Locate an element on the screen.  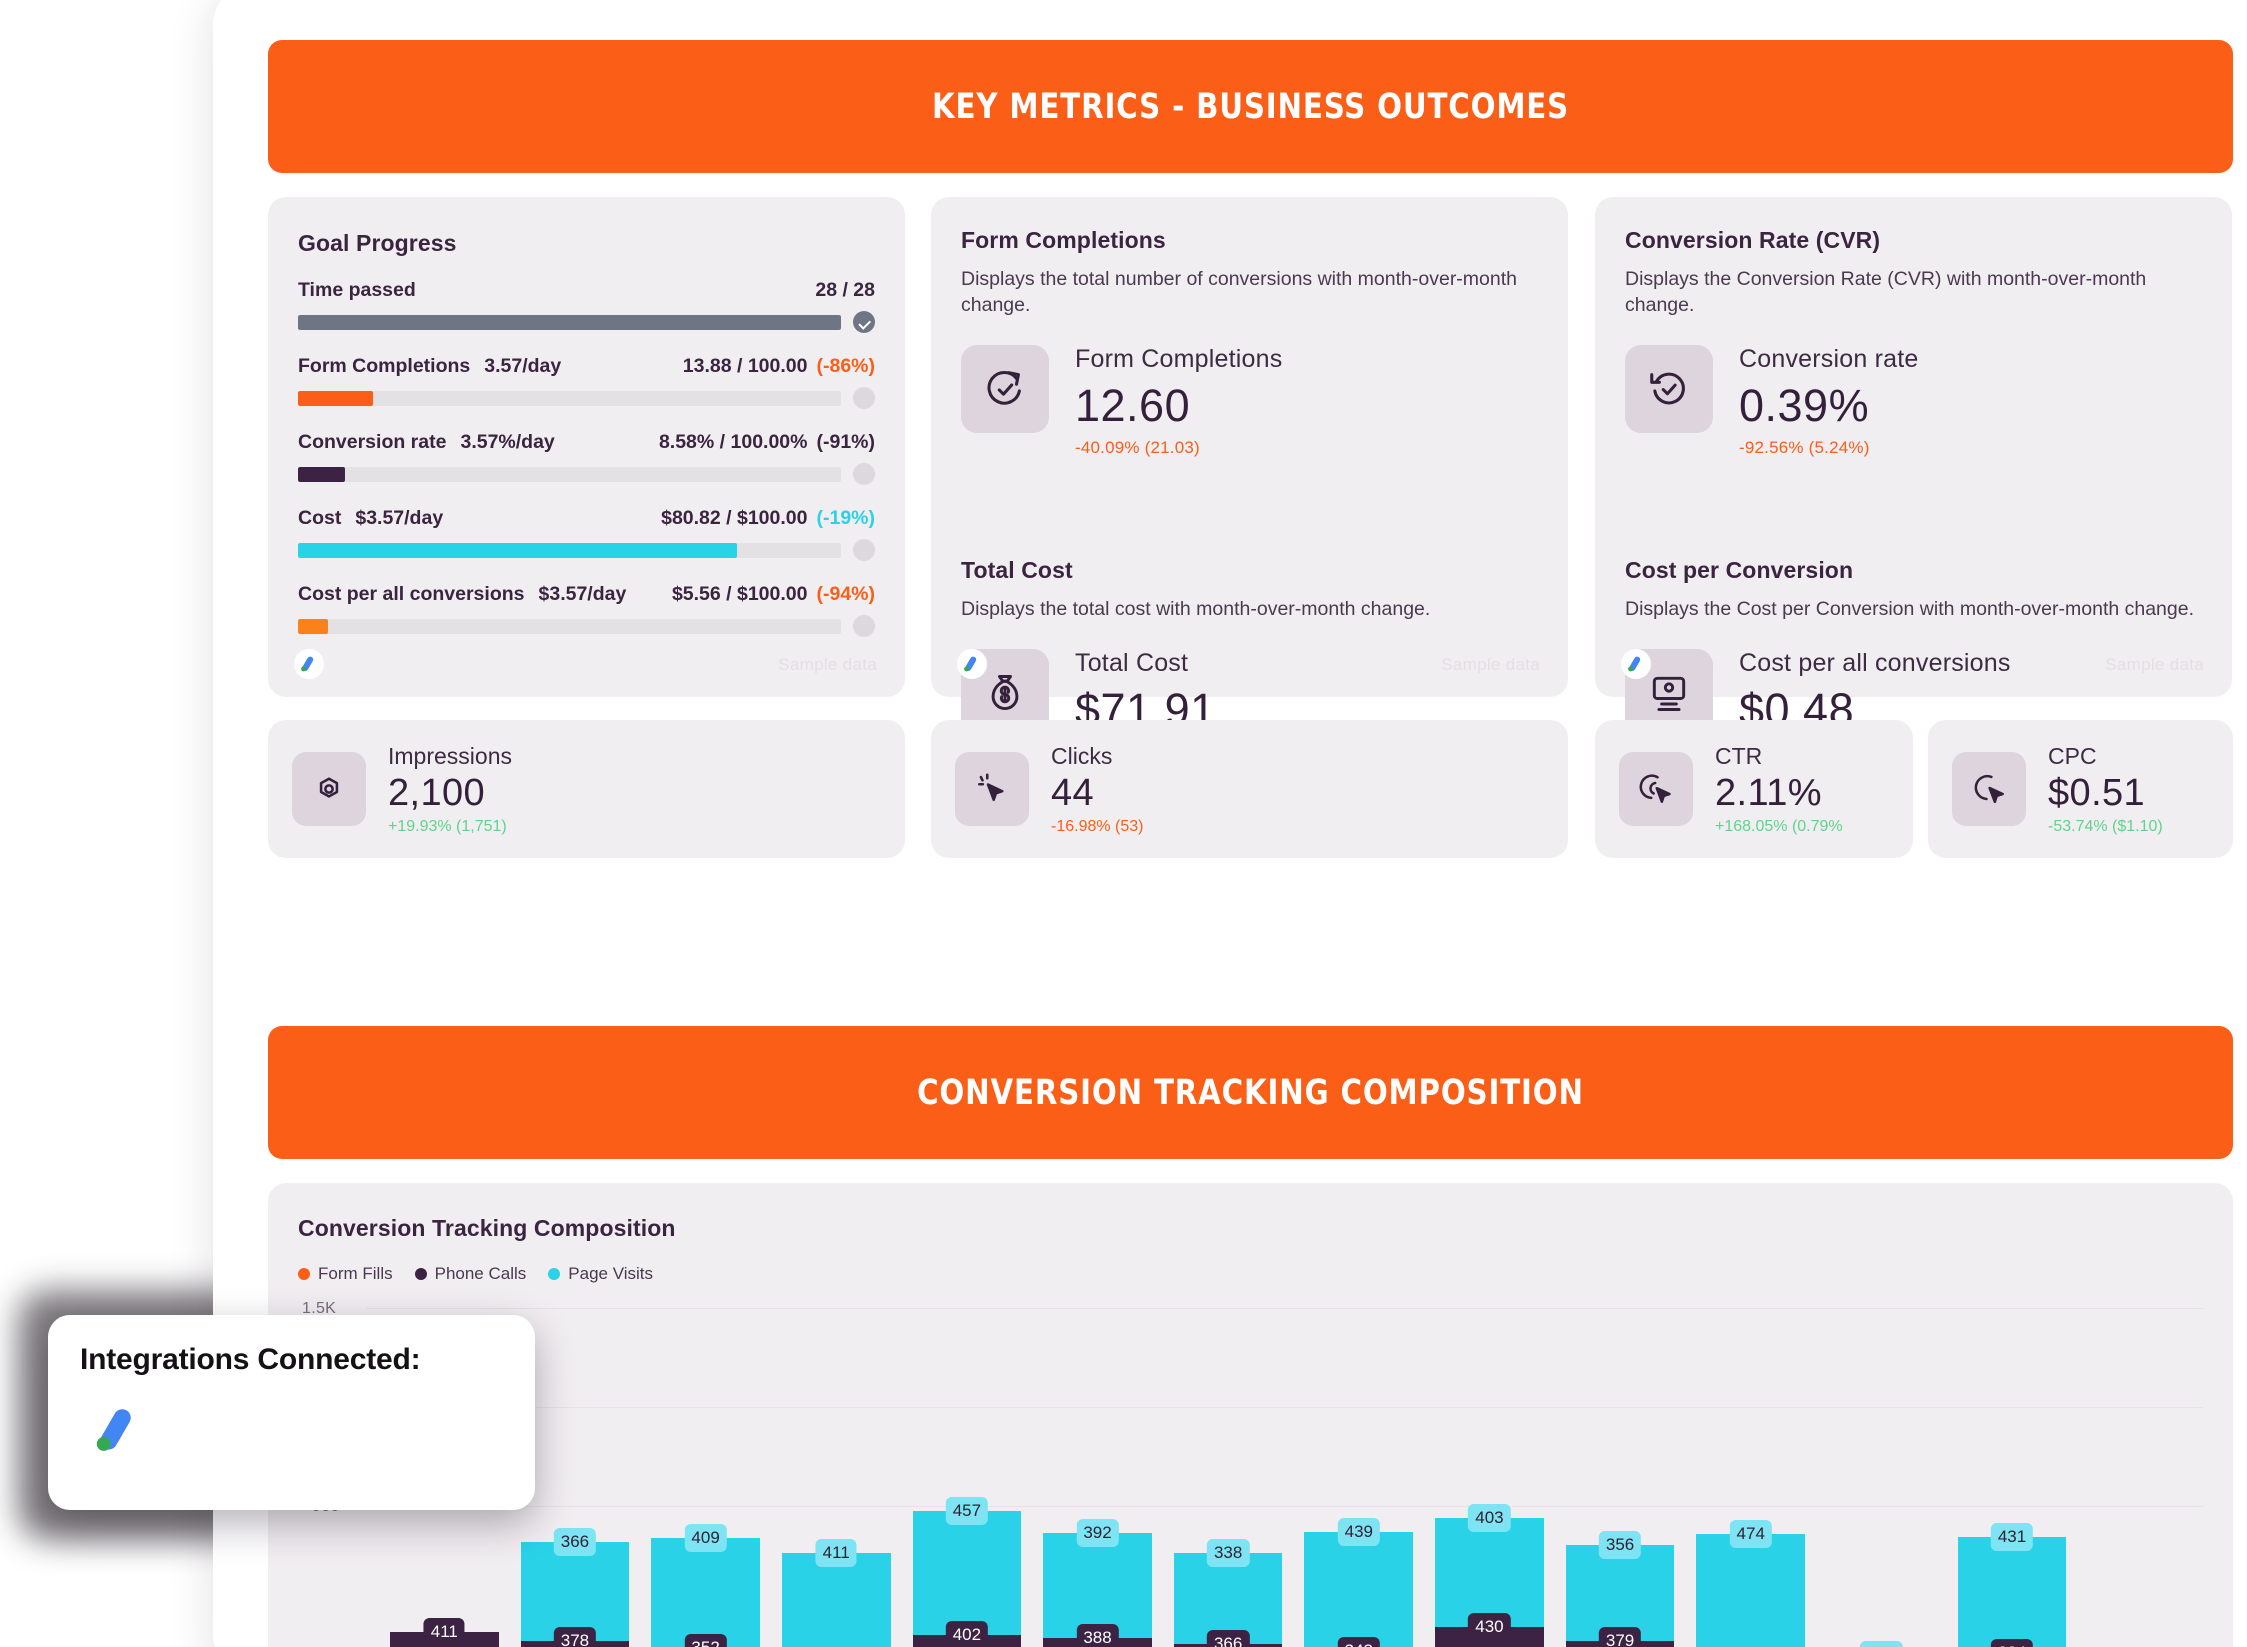
banner-conversion-tracking: CONVERSION TRACKING COMPOSITION is located at coordinates (1250, 1092).